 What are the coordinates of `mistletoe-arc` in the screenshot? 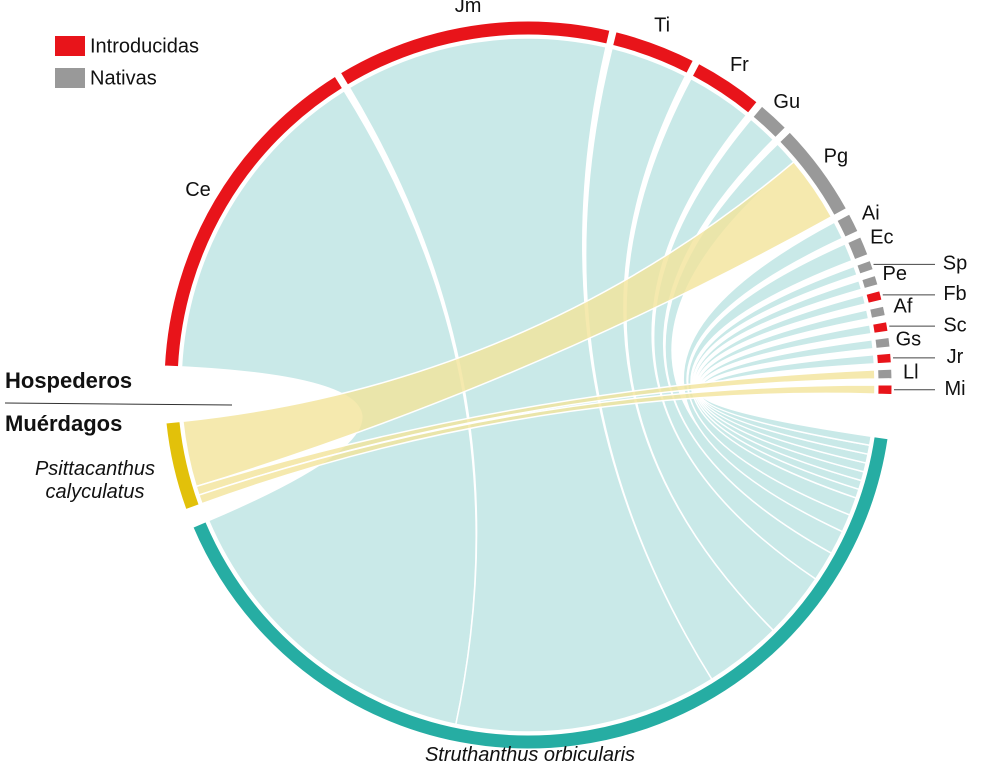 It's located at (182, 466).